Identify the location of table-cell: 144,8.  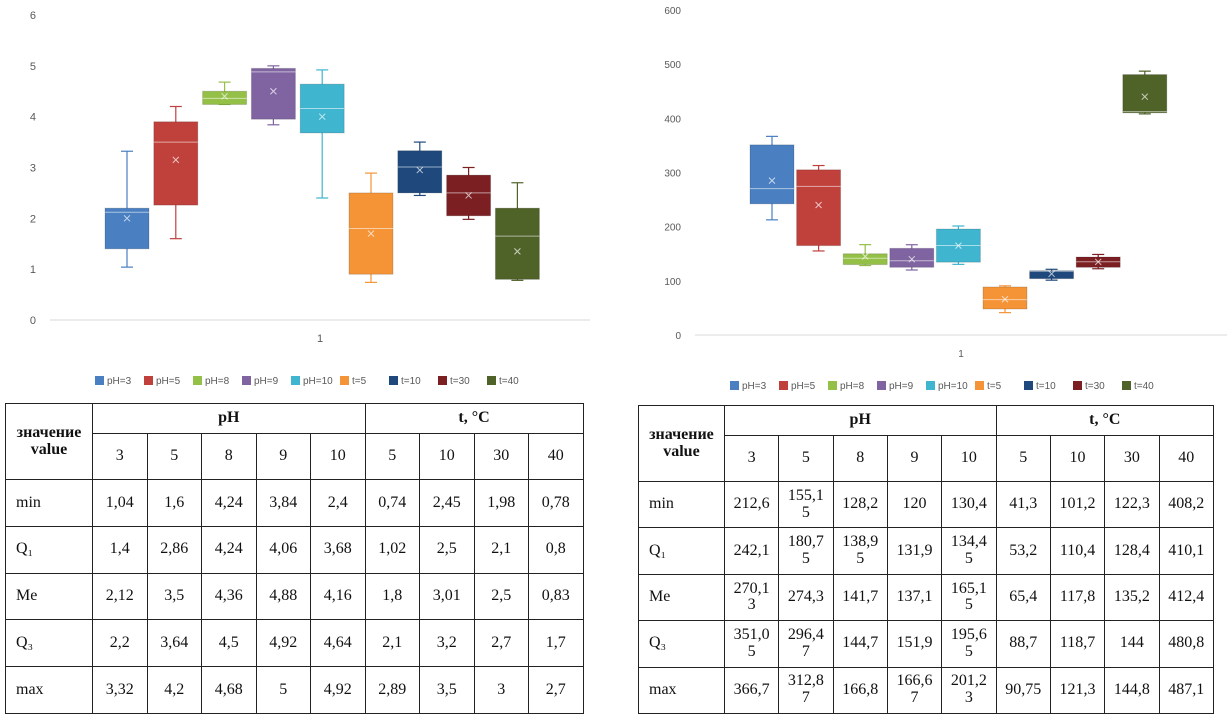
(1132, 690).